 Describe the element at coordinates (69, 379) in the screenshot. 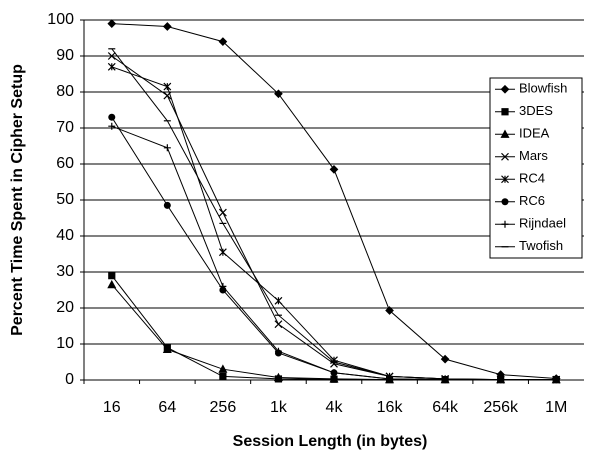

I see `y-tick-label: 0` at that location.